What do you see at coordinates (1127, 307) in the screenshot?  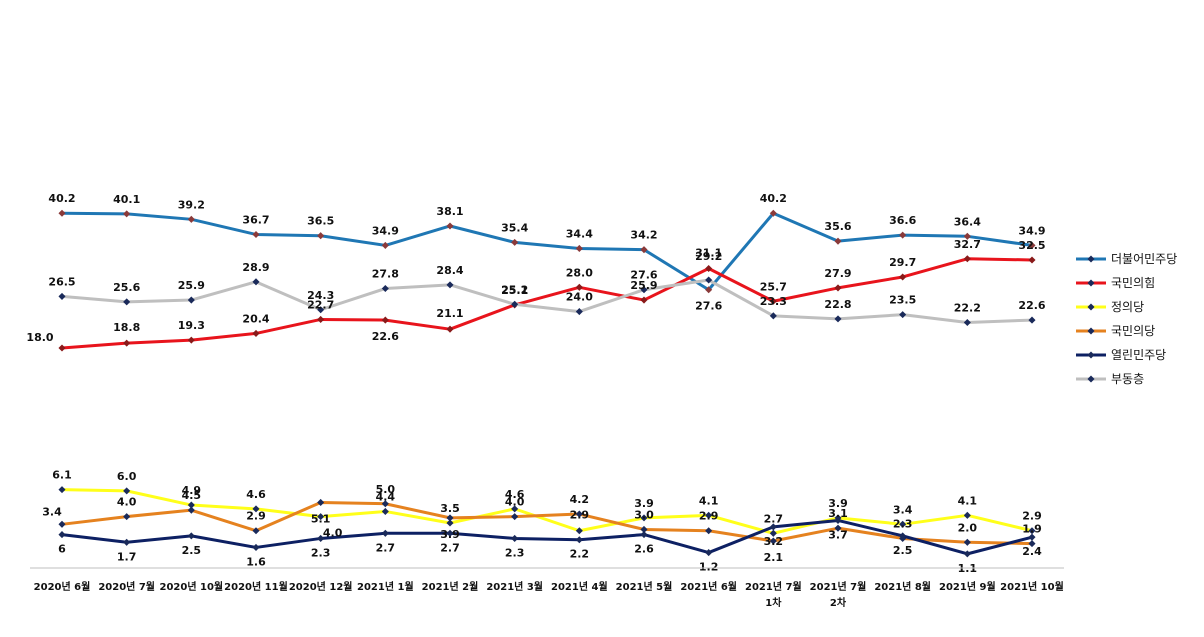 I see `legend-label: 정의당` at bounding box center [1127, 307].